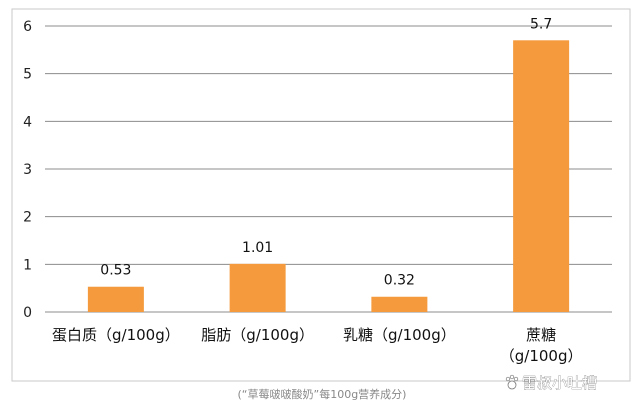 This screenshot has height=407, width=640. Describe the element at coordinates (27, 313) in the screenshot. I see `y-tick-label: 0` at that location.